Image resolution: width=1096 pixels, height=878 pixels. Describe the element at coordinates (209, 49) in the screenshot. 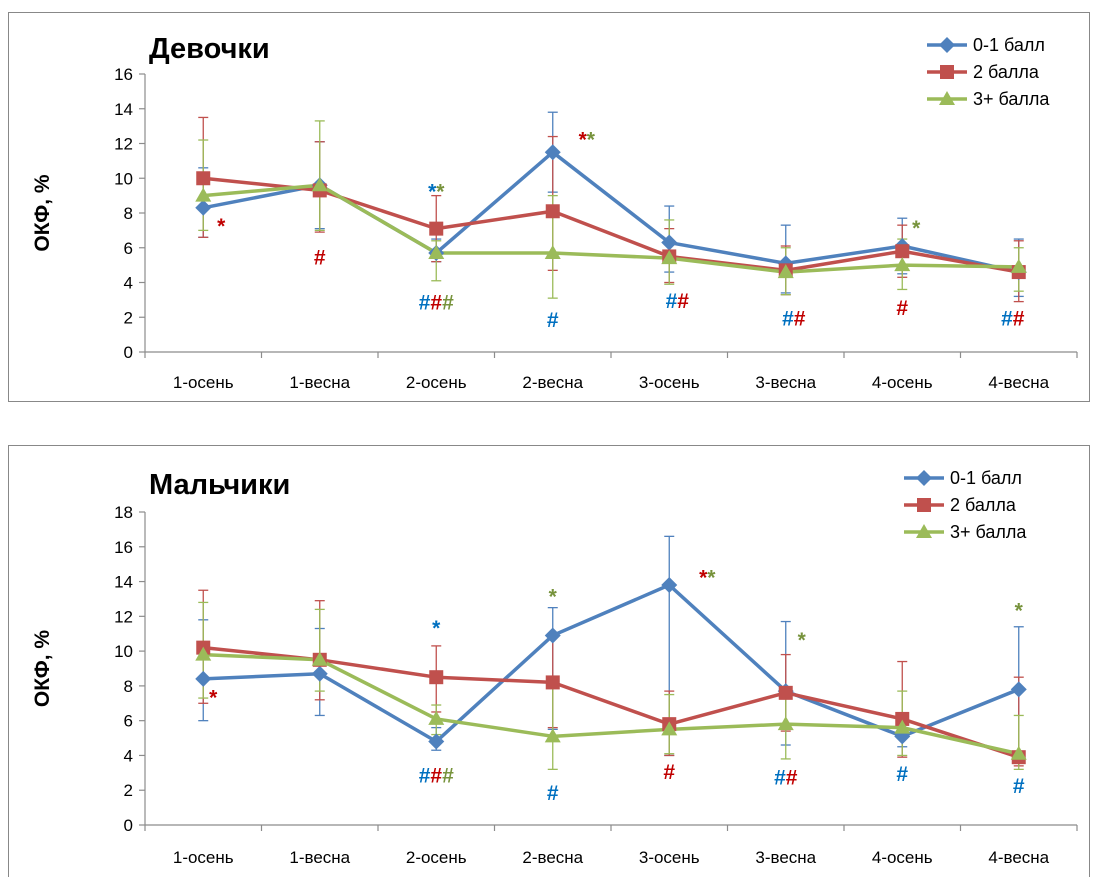

I see `chart-title: Девочки` at that location.